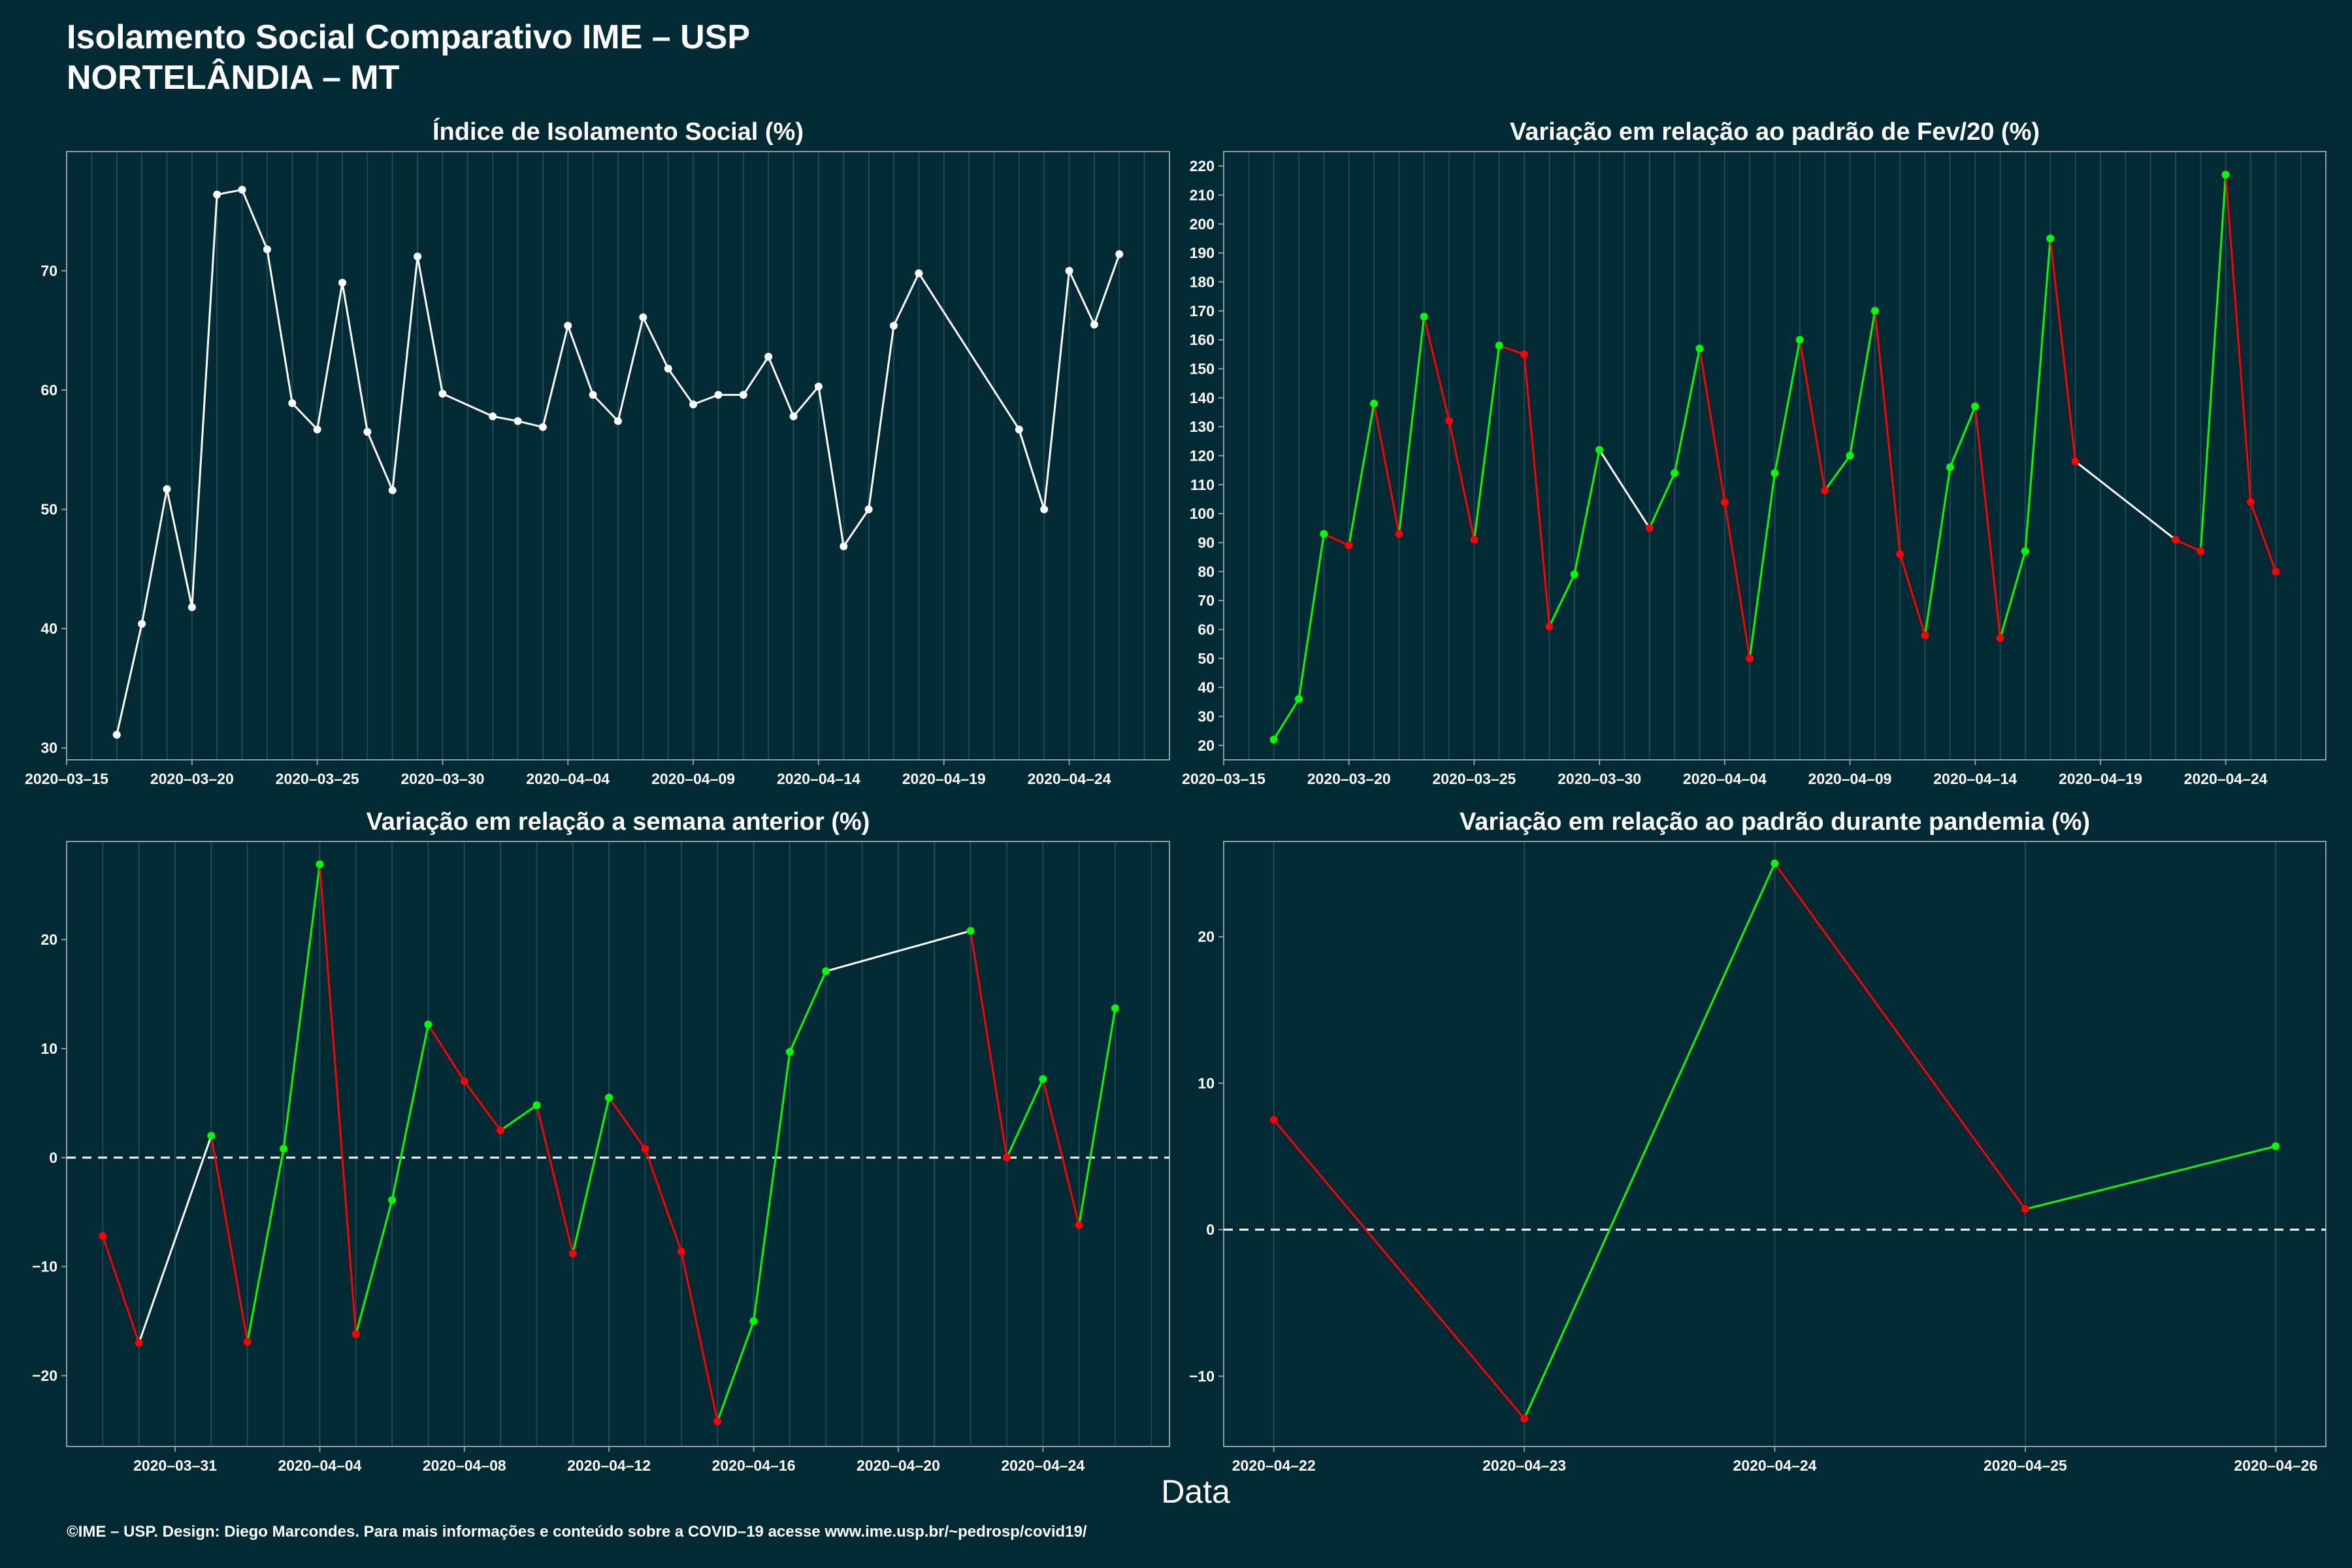  Describe the element at coordinates (1206, 687) in the screenshot. I see `y-tick-label: 40` at that location.